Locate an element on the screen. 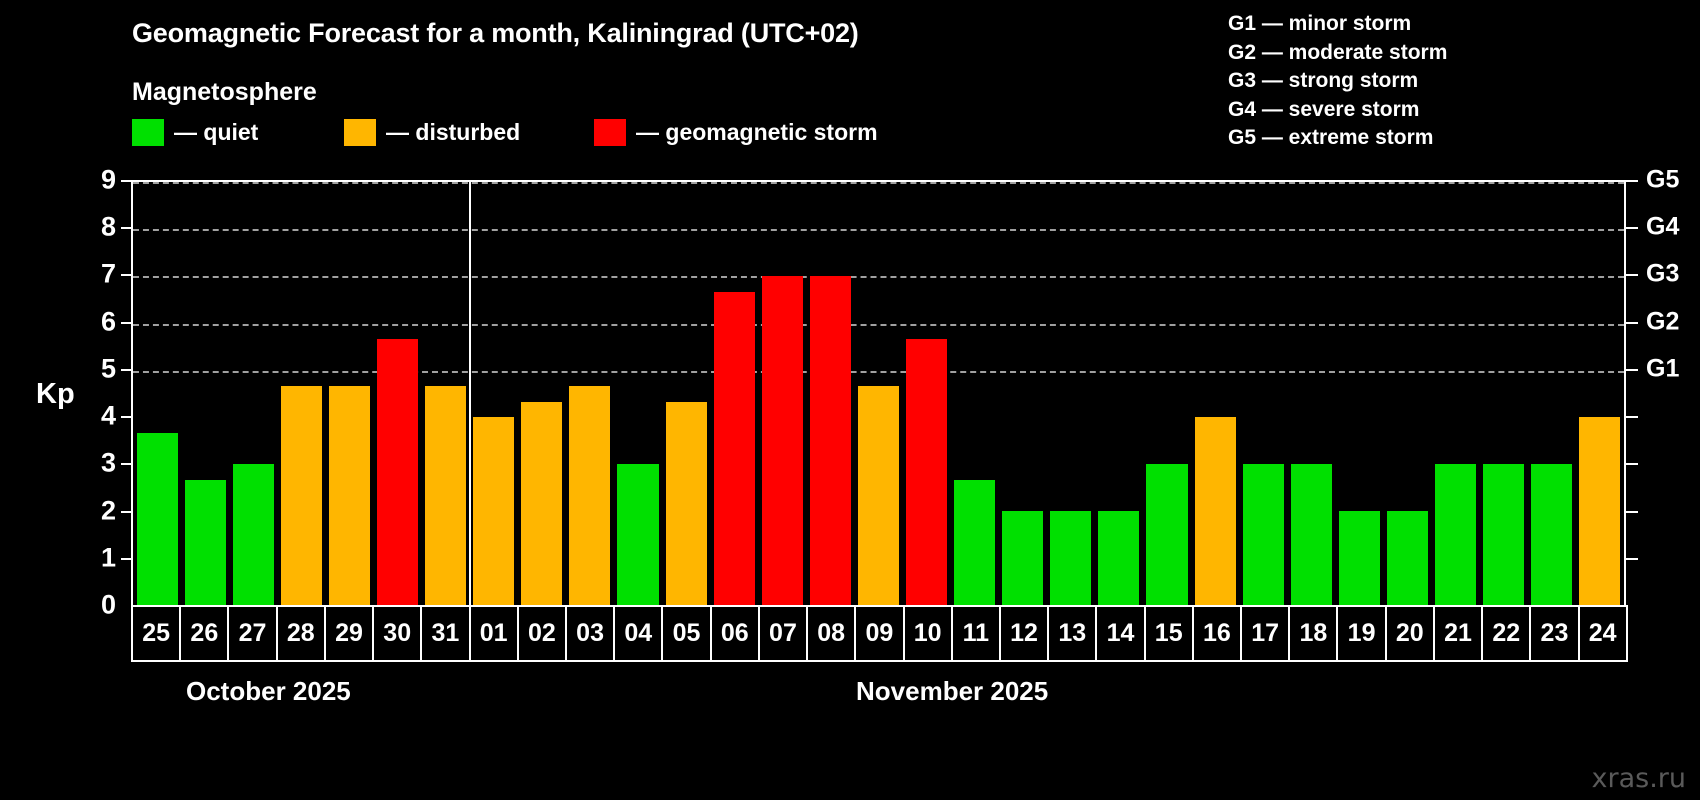  date-label-21: 21 is located at coordinates (1458, 633).